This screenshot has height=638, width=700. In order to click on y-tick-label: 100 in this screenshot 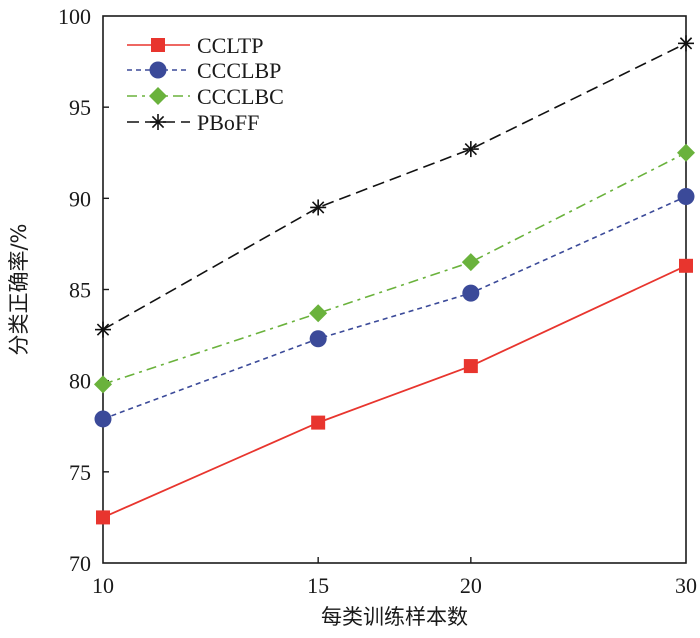, I will do `click(74, 16)`.